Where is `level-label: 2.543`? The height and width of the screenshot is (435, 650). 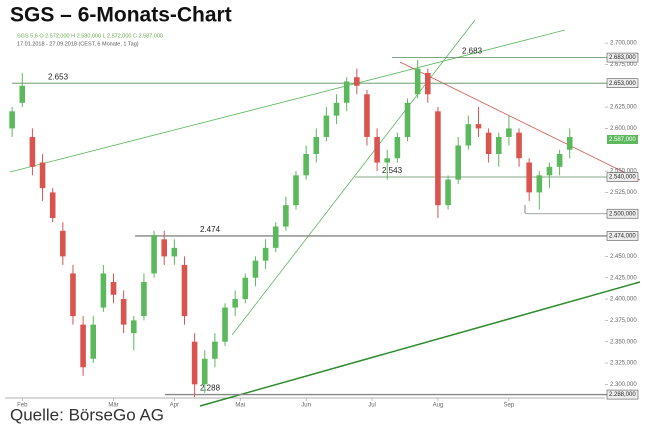 level-label: 2.543 is located at coordinates (392, 170).